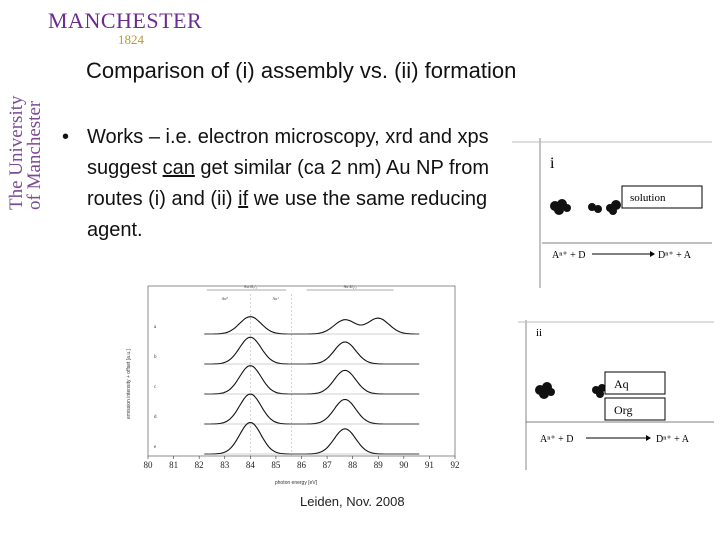  What do you see at coordinates (404, 465) in the screenshot?
I see `x-tick-label: 90` at bounding box center [404, 465].